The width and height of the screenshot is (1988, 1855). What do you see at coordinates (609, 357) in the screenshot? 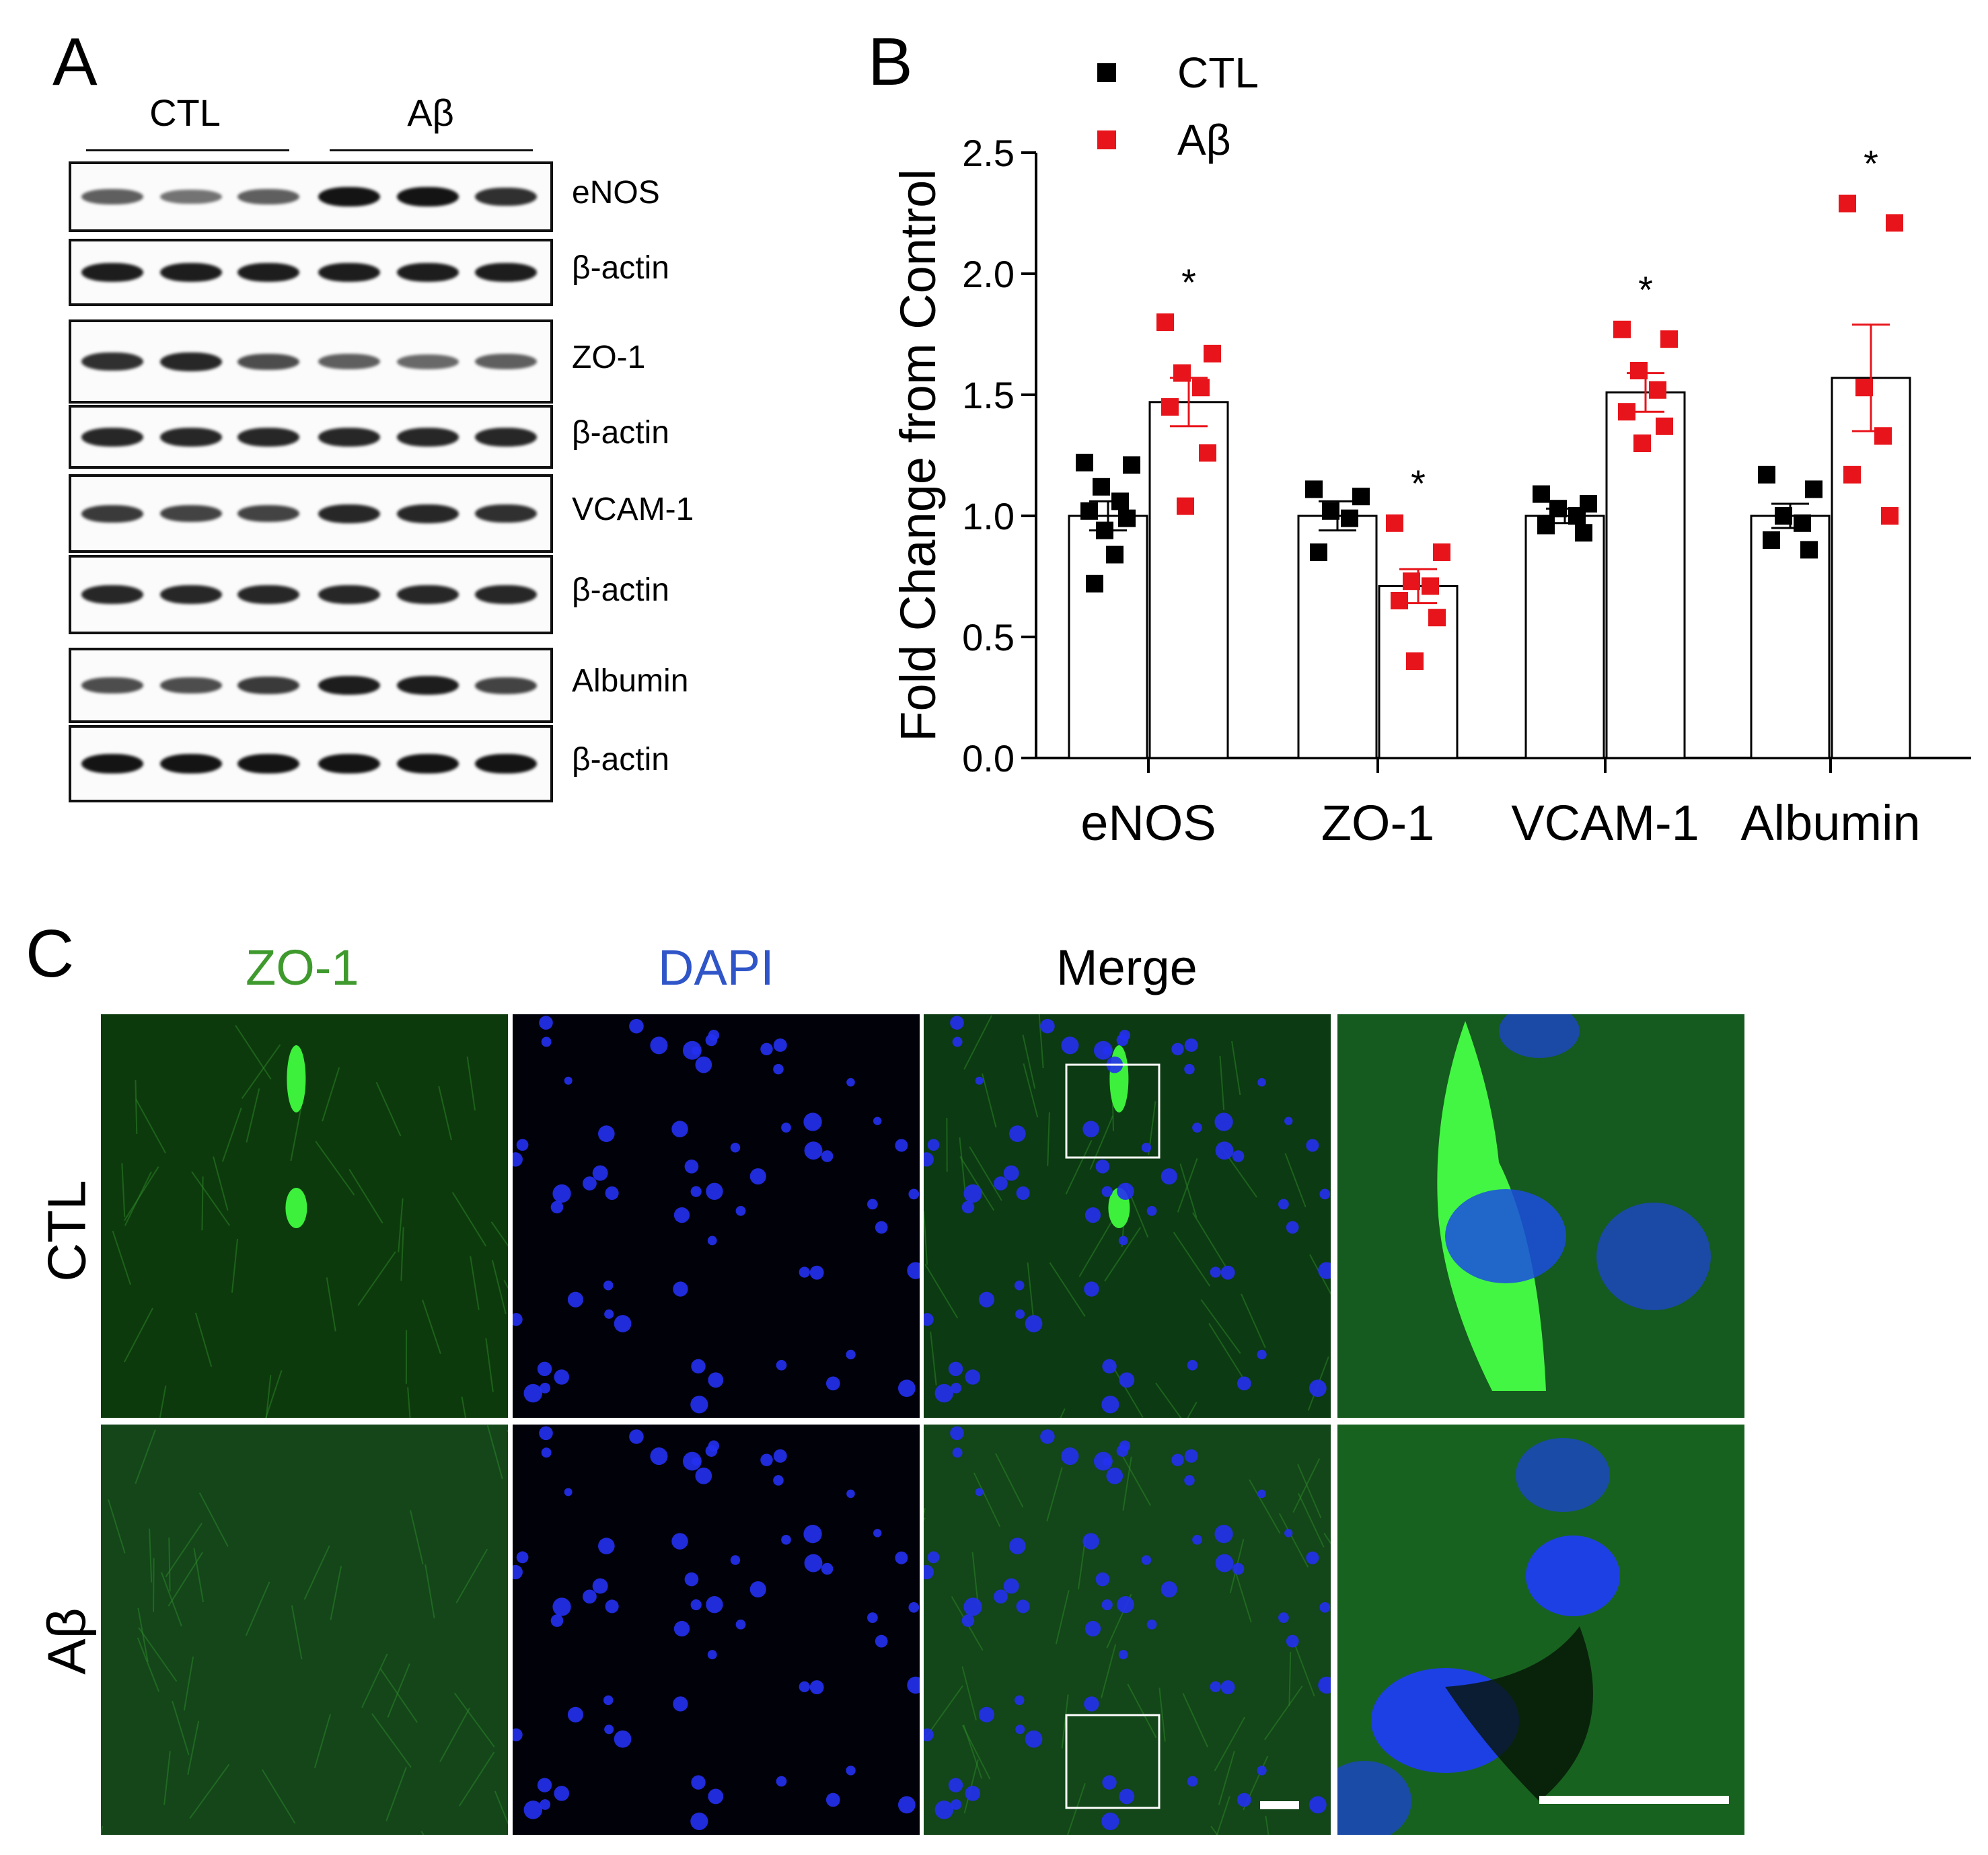
I see `blot-label: ZO-1` at bounding box center [609, 357].